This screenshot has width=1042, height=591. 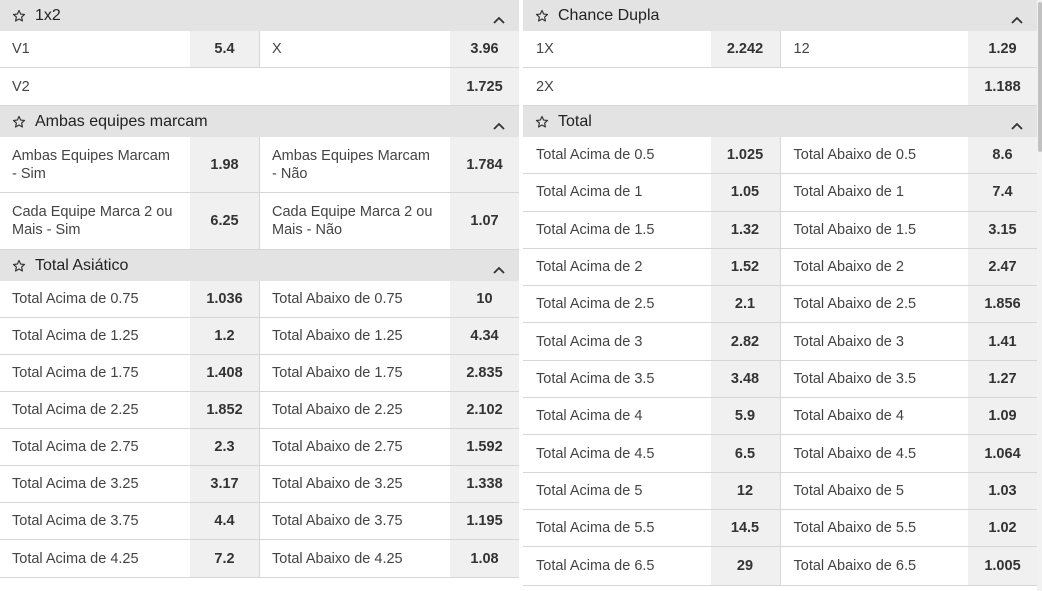 I want to click on outcome-button: Total Abaixo de 2 2.47, so click(x=908, y=267).